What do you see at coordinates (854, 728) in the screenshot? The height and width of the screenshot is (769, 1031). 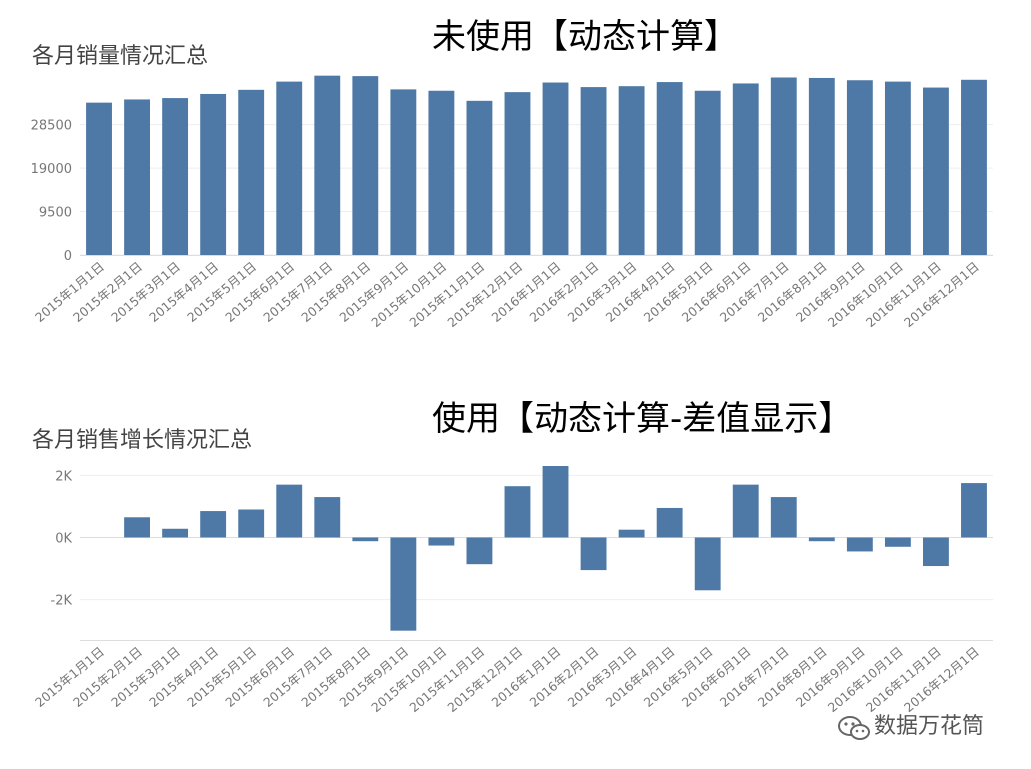 I see `wechat-icon` at bounding box center [854, 728].